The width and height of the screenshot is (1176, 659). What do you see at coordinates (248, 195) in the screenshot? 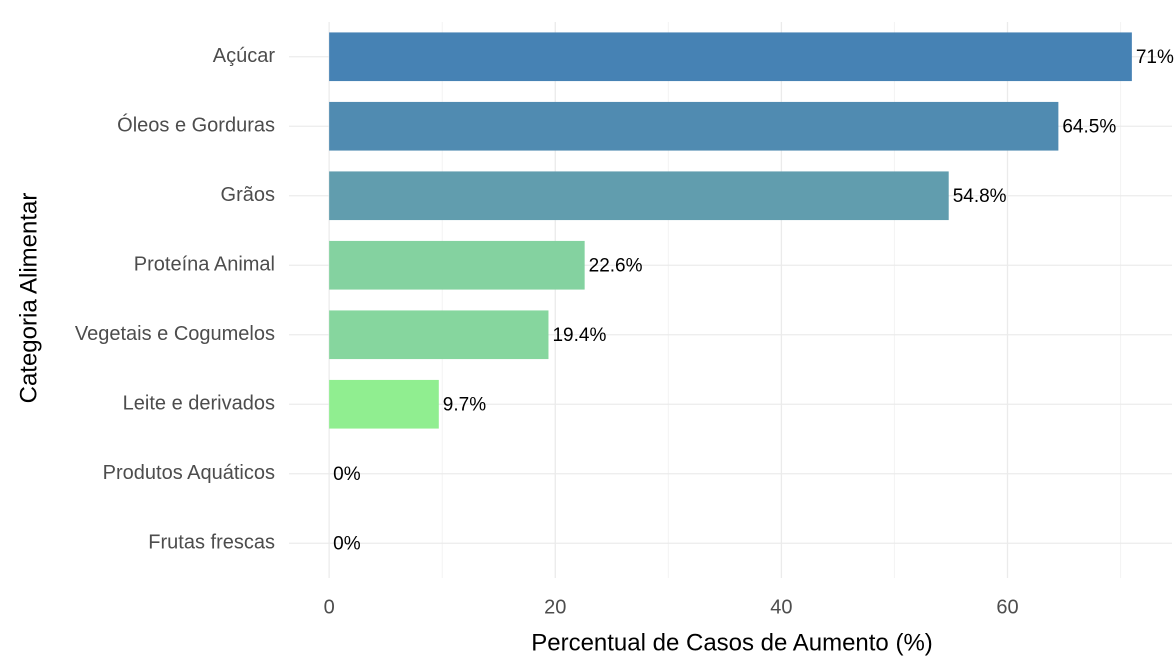
I see `y-tick-label: Grãos` at bounding box center [248, 195].